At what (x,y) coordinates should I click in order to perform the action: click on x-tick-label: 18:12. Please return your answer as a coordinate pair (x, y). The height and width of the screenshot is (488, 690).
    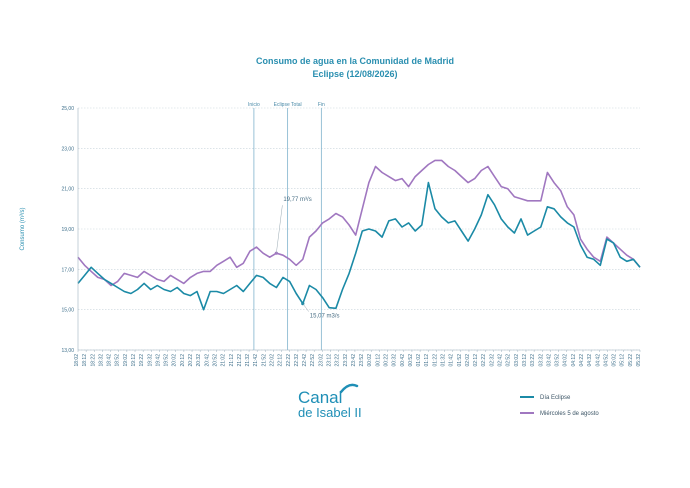
    Looking at the image, I should click on (85, 360).